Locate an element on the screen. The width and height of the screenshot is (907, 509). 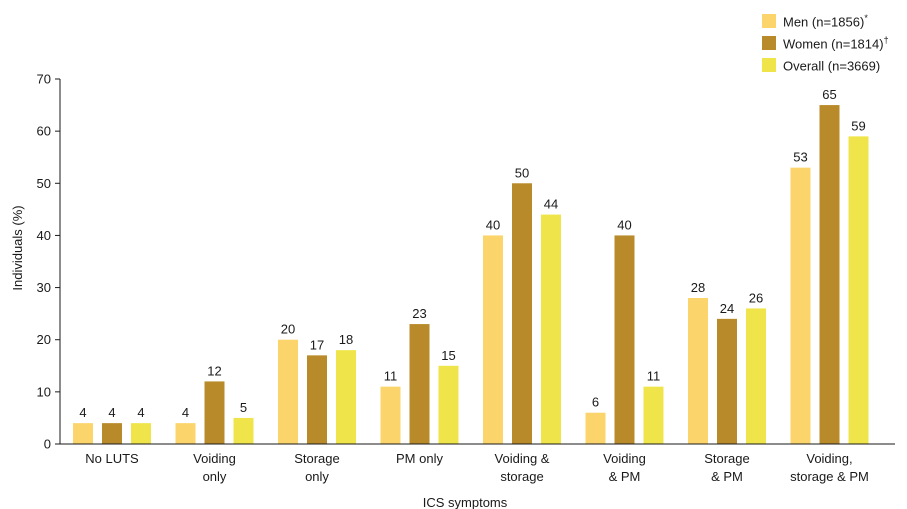
x-tick-label-voiding-storage: Voiding & storage is located at coordinates (522, 467).